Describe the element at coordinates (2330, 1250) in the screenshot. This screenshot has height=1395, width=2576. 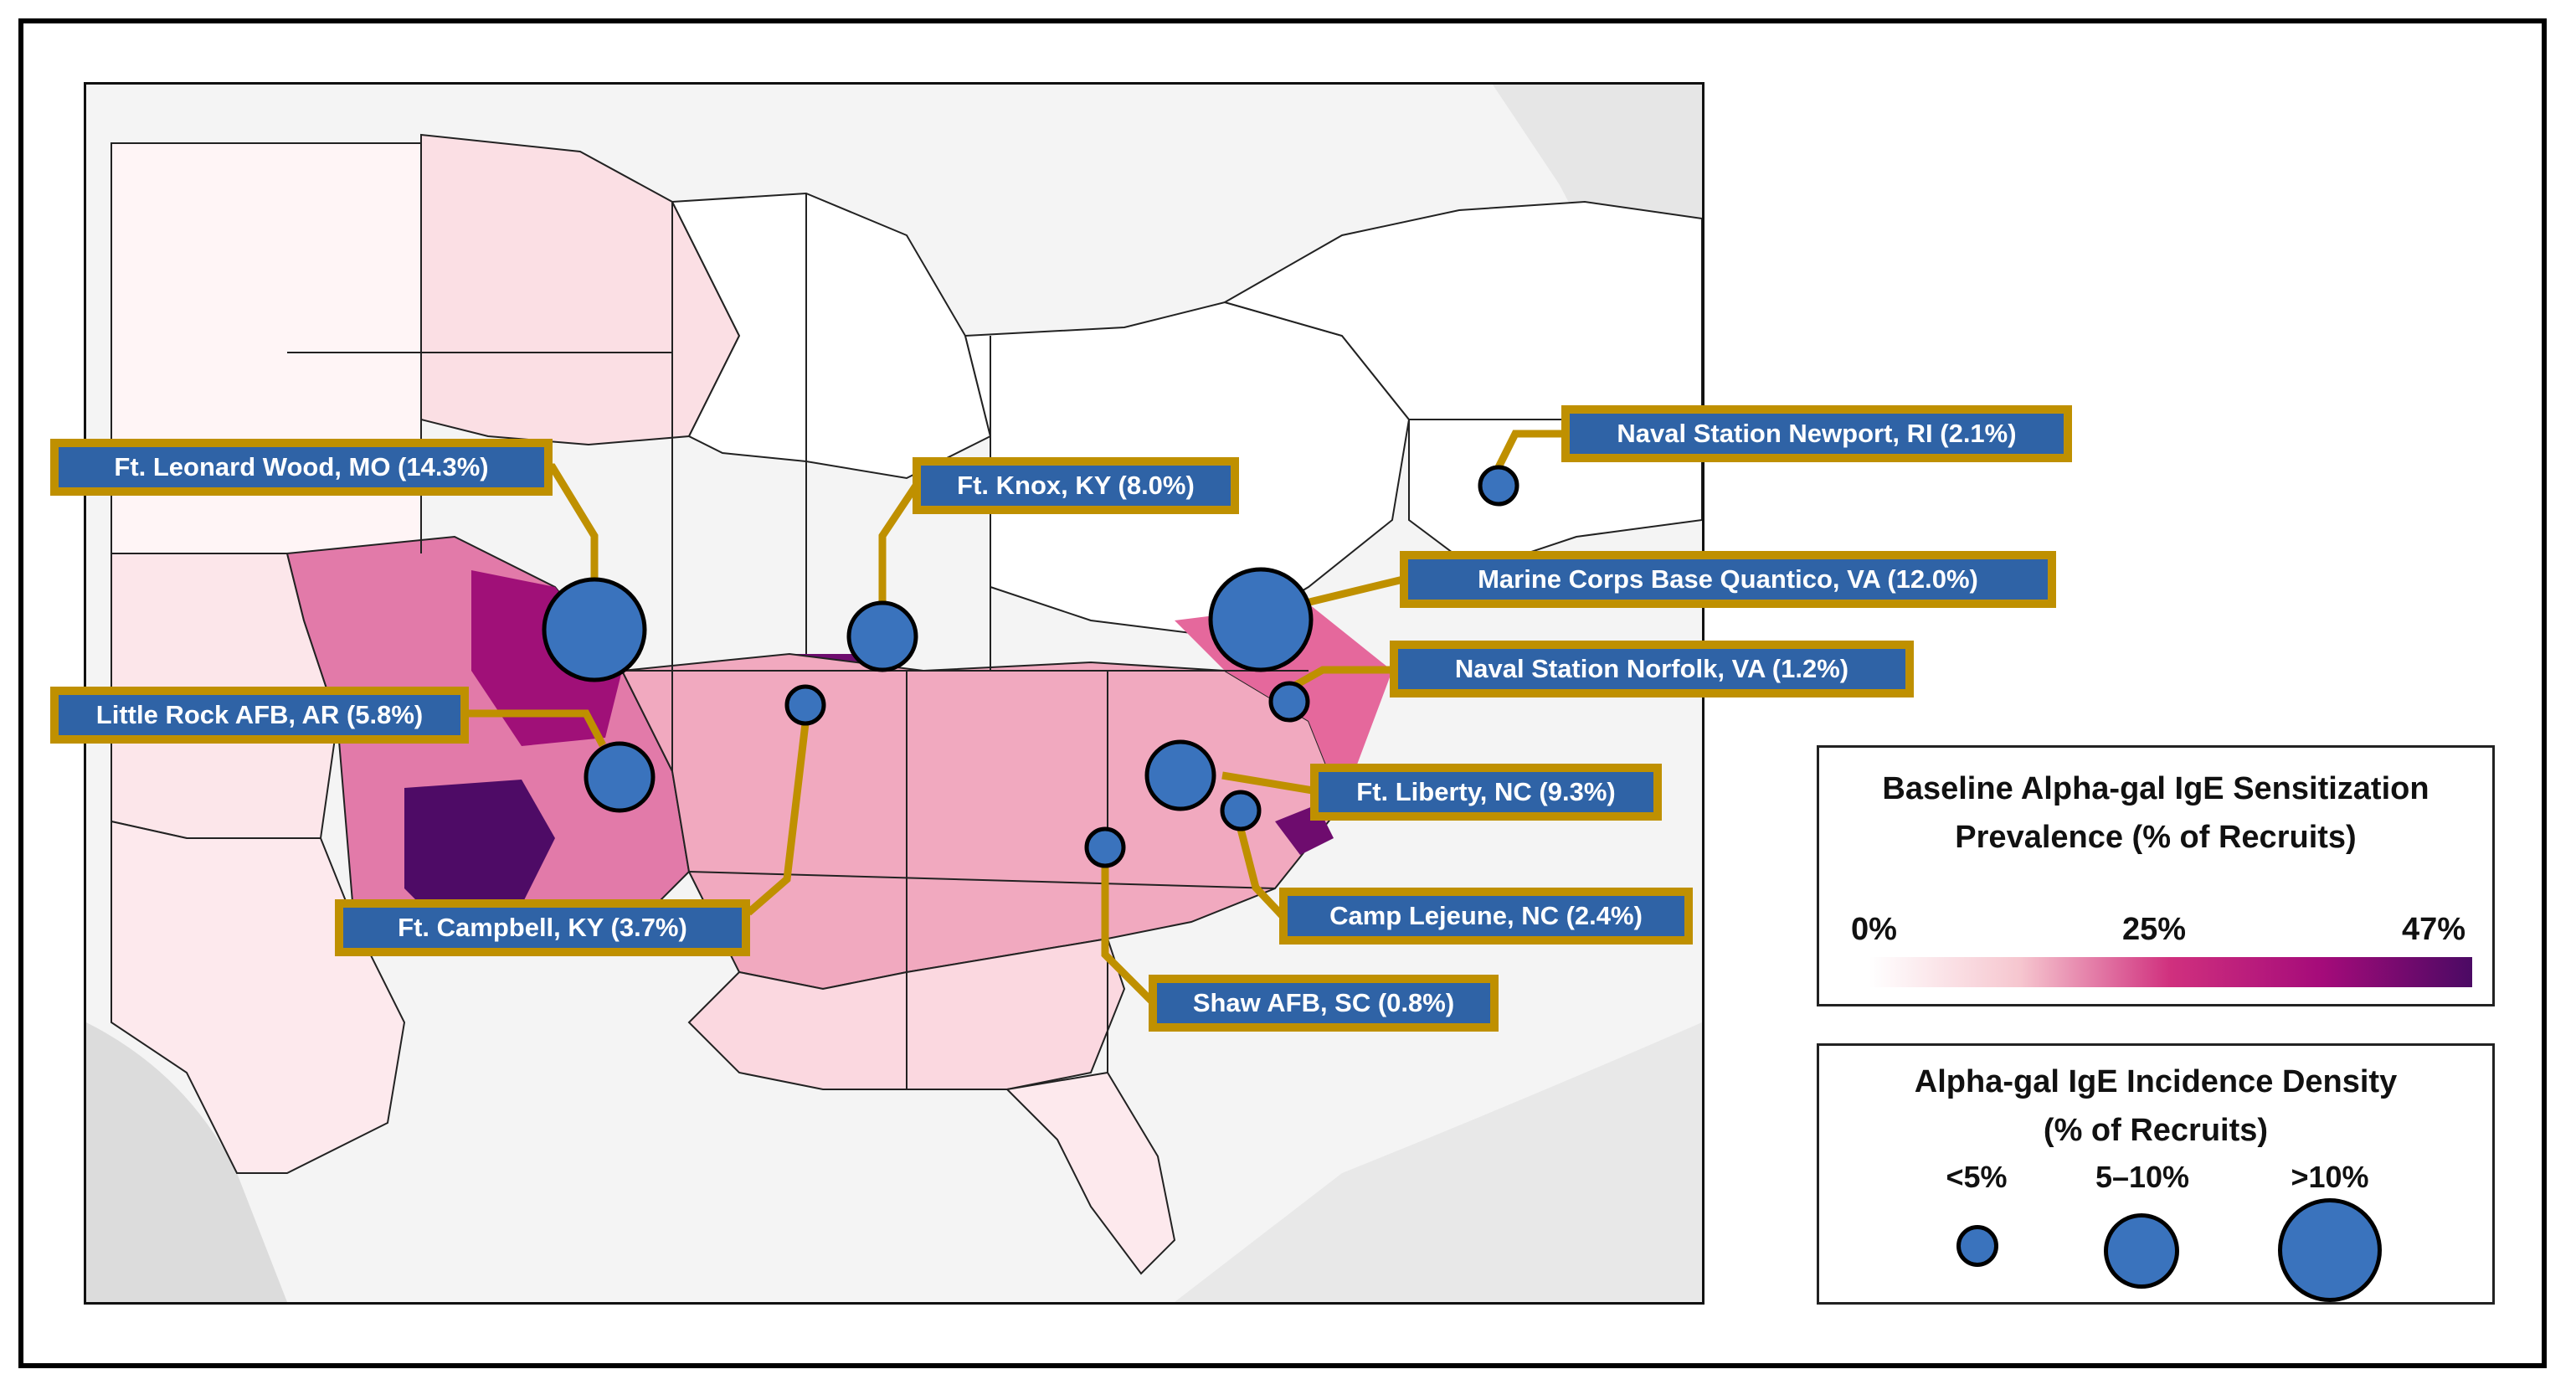
I see `incidence-class-large-marker` at that location.